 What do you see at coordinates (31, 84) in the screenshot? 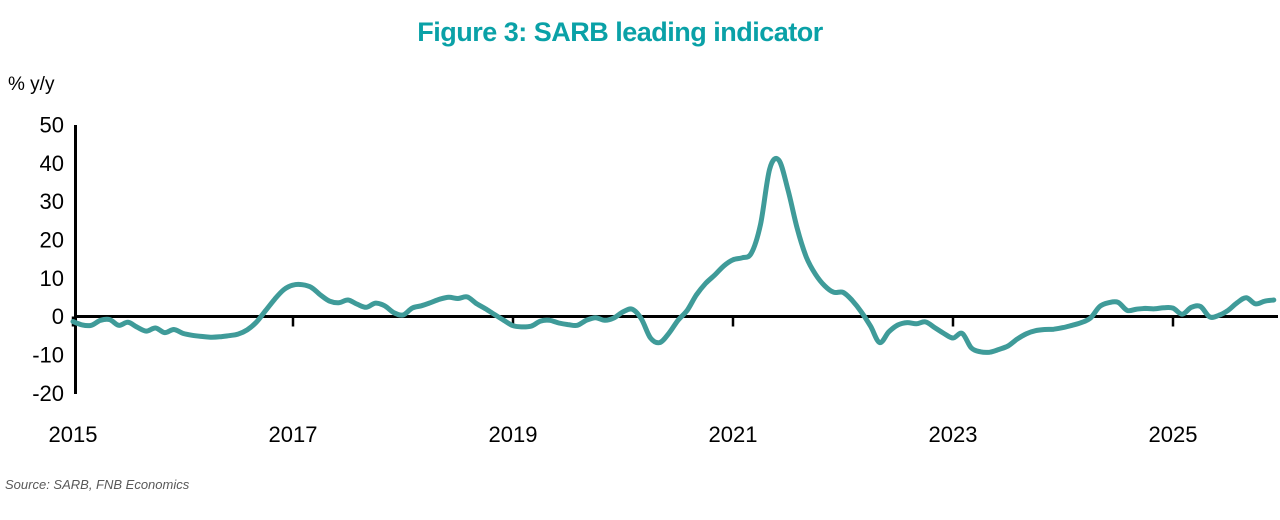
I see `y-axis-unit-label: % y/y` at bounding box center [31, 84].